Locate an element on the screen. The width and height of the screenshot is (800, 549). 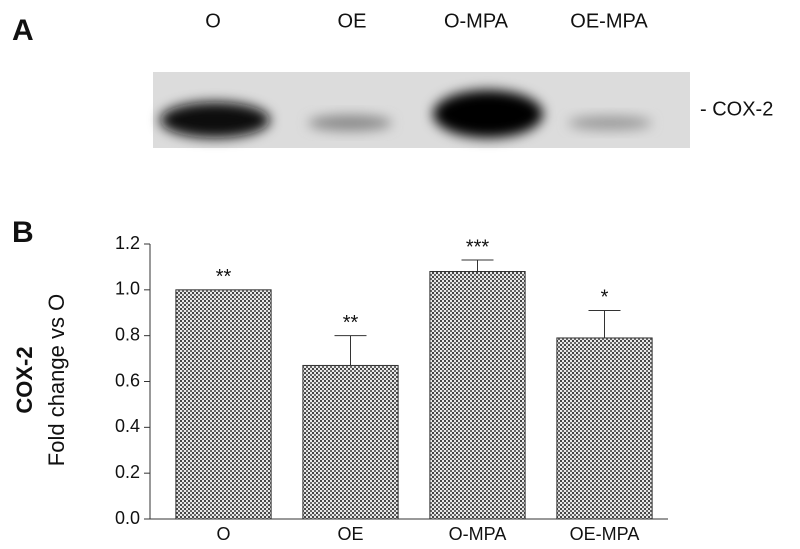
x-tick-label: O is located at coordinates (223, 534).